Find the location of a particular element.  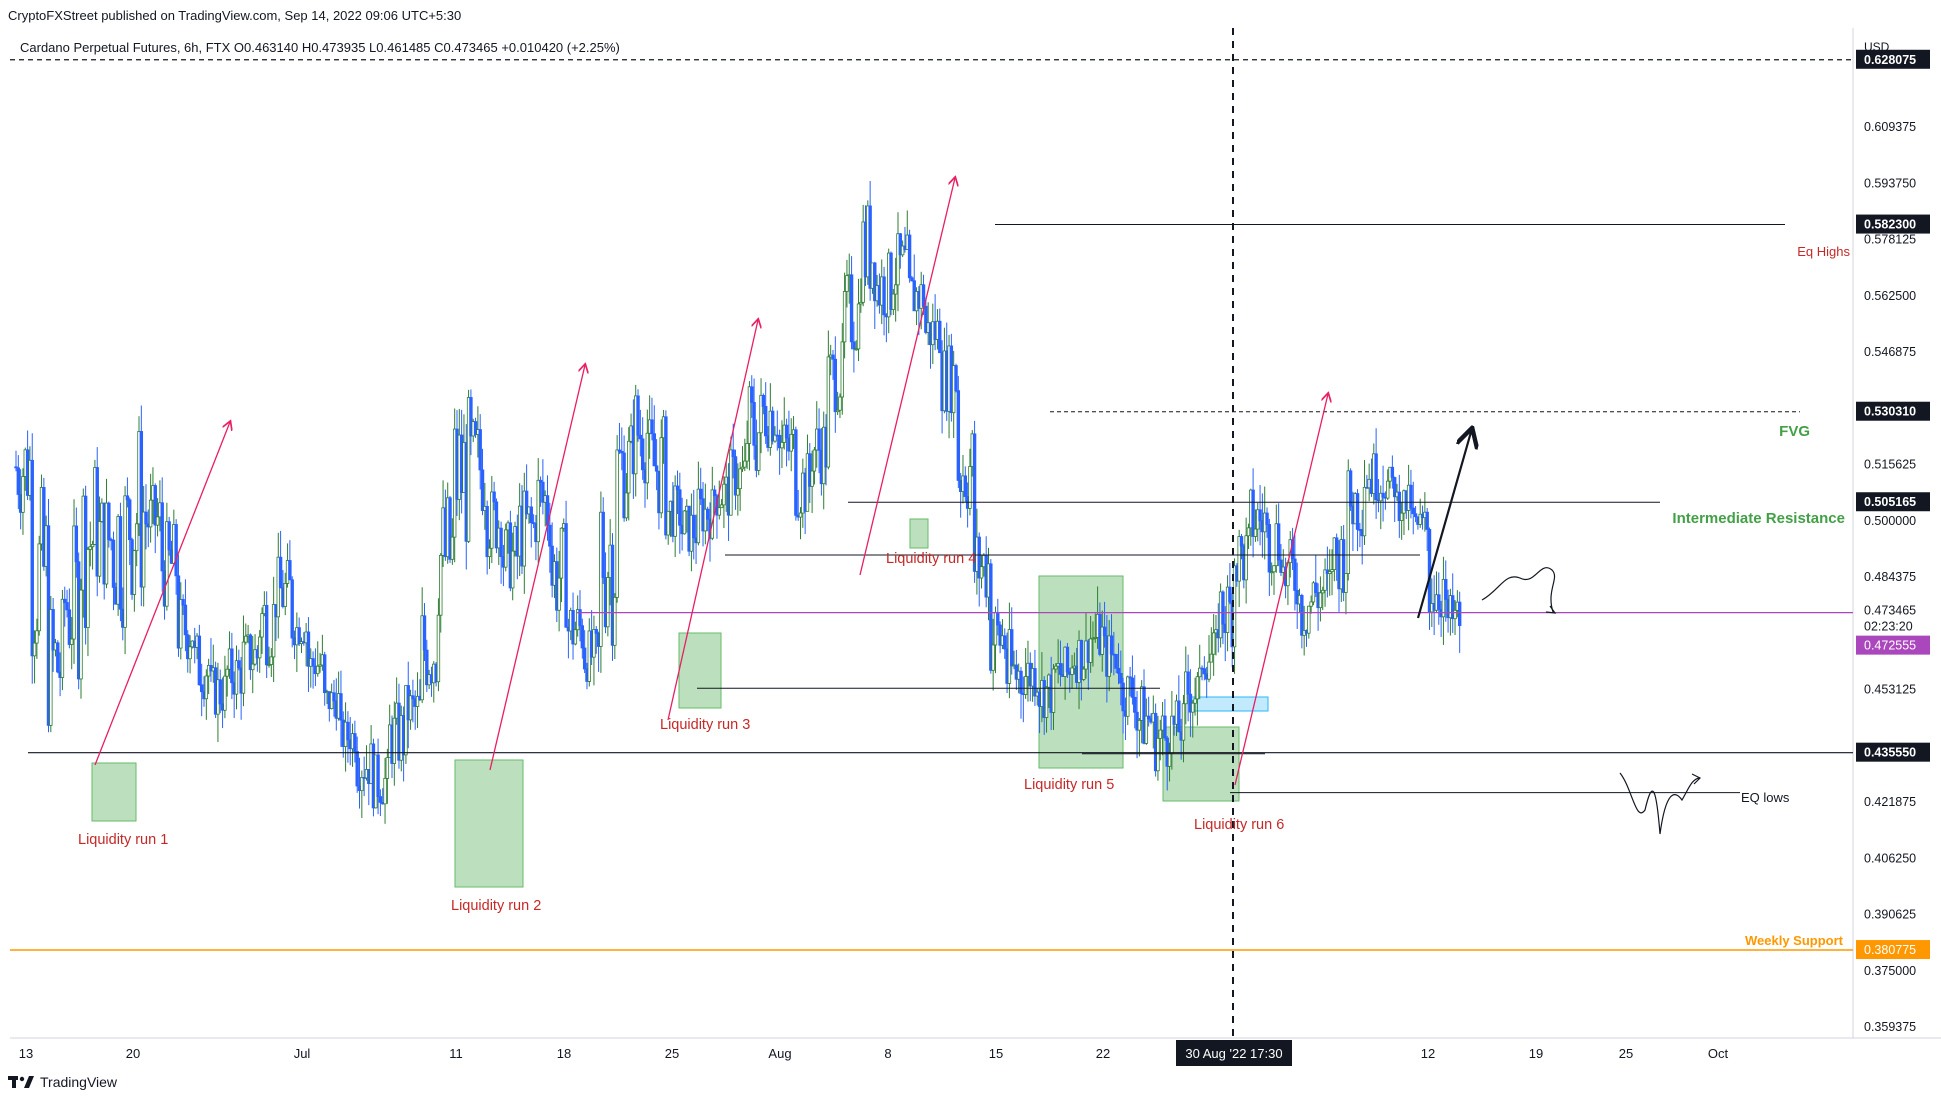

price-axis-tick: 0.453125 is located at coordinates (1890, 690).